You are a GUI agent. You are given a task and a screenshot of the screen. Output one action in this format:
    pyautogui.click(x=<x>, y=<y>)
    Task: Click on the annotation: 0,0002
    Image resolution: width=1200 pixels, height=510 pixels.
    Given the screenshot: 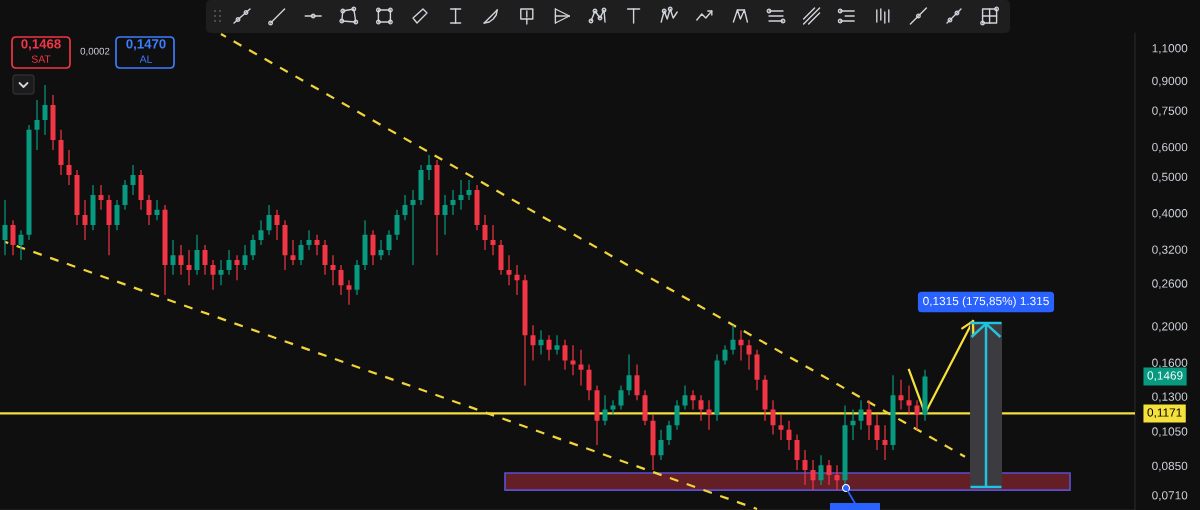 What is the action you would take?
    pyautogui.click(x=95, y=51)
    